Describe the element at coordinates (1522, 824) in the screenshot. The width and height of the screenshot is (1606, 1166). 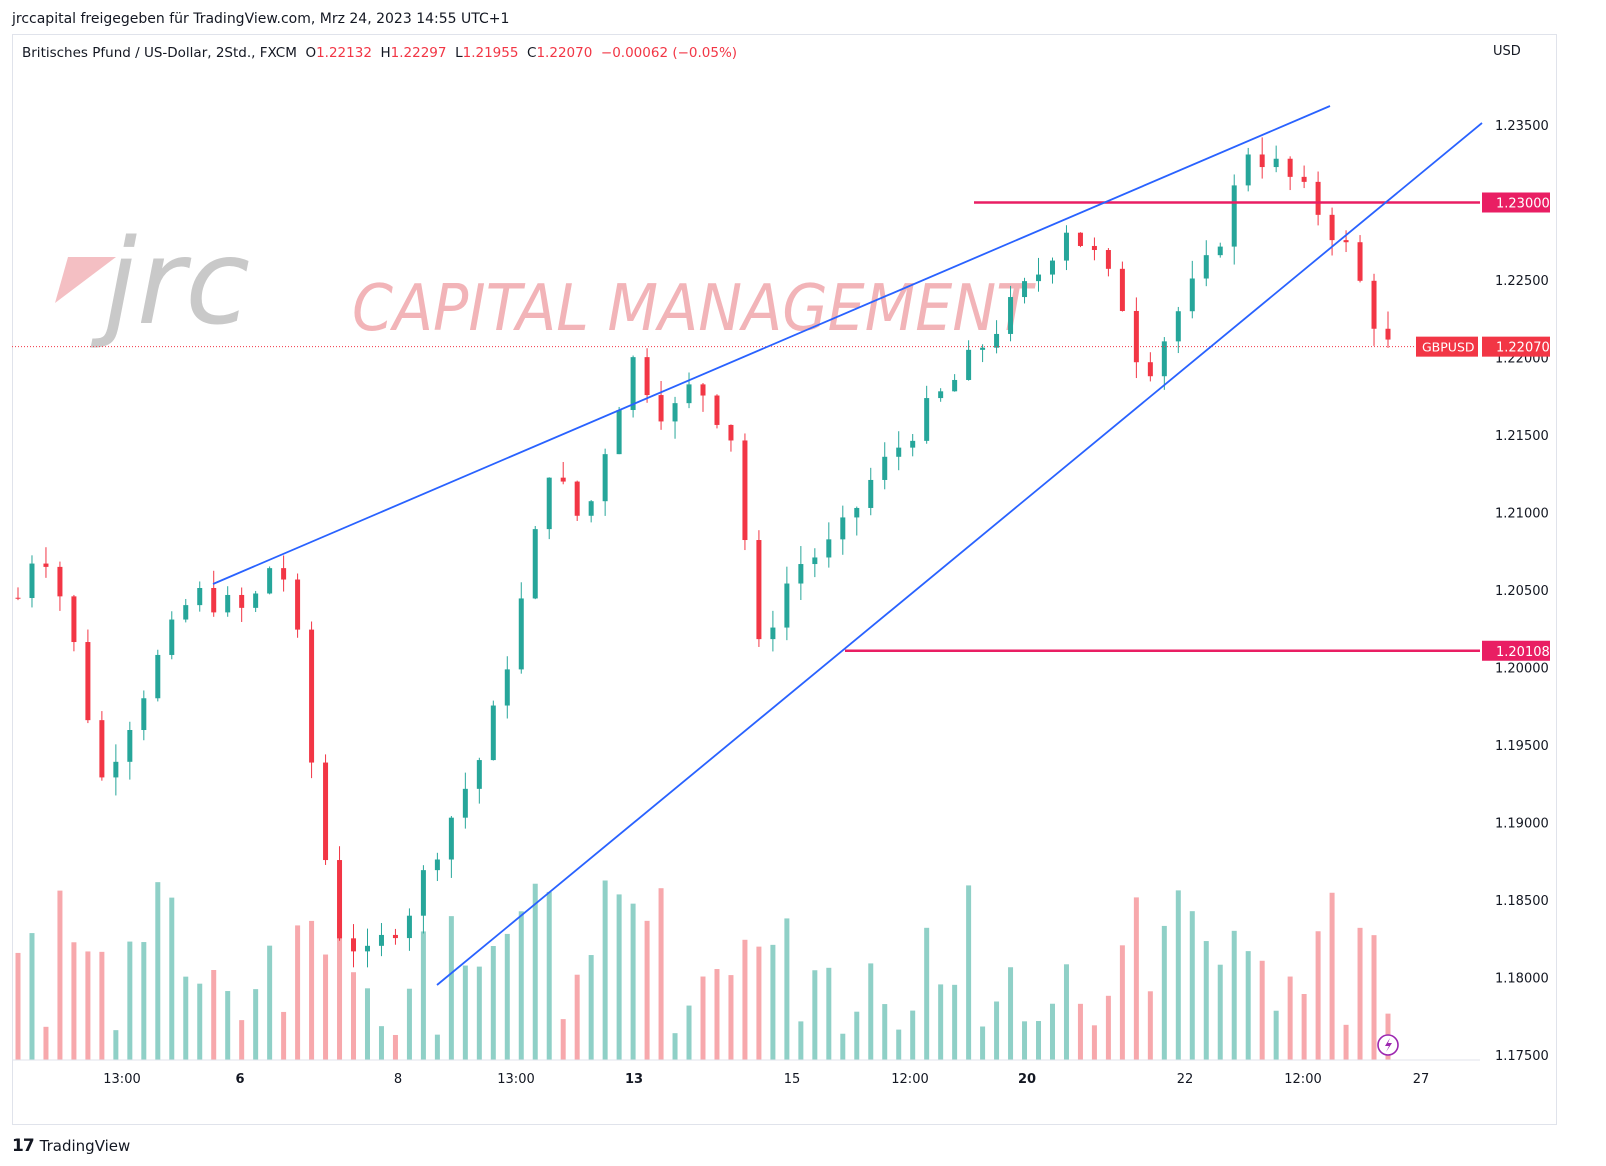
I see `price-tick-label: 1.19000` at that location.